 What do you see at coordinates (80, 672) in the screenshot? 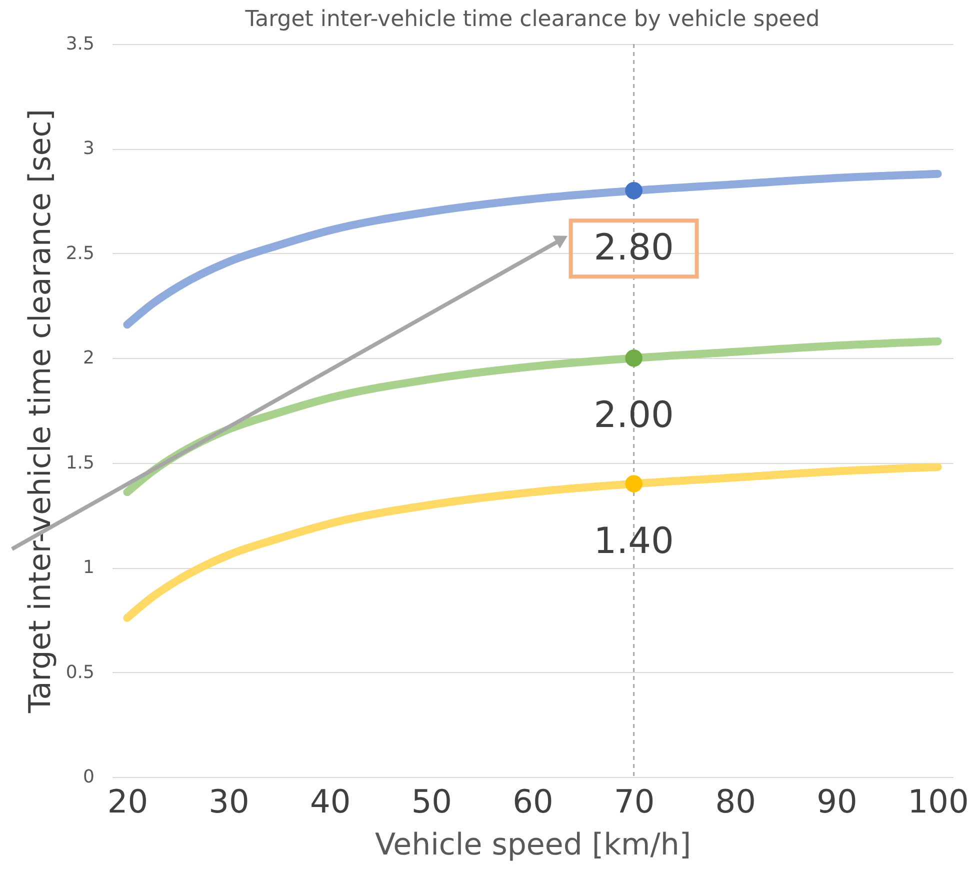
I see `y-tick-label: 0.5` at bounding box center [80, 672].